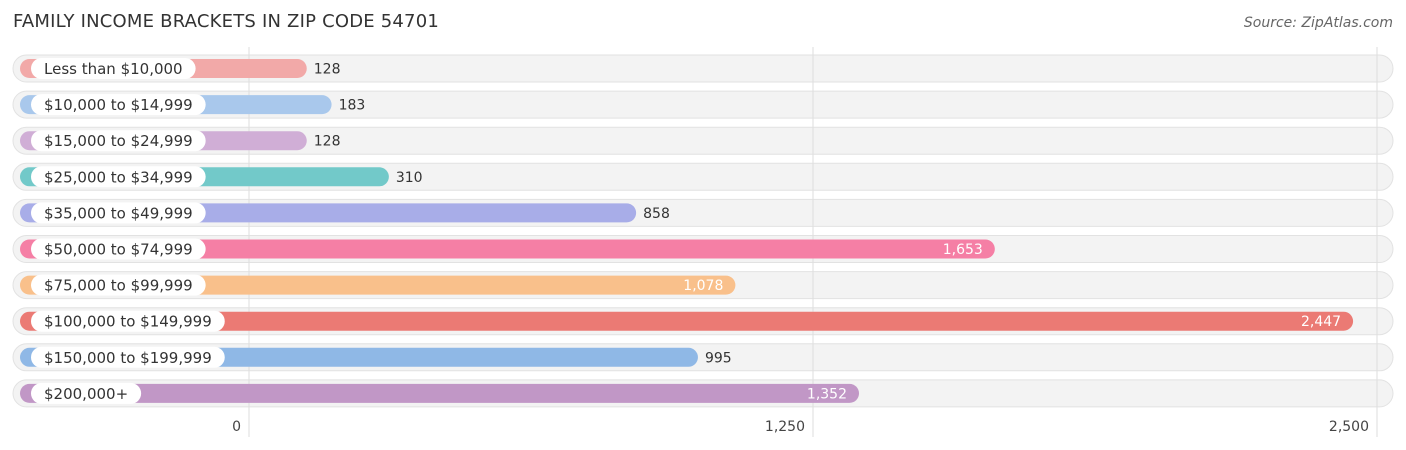 The image size is (1406, 450). Describe the element at coordinates (226, 21) in the screenshot. I see `chart-title: FAMILY INCOME BRACKETS IN ZIP CODE 54701` at that location.